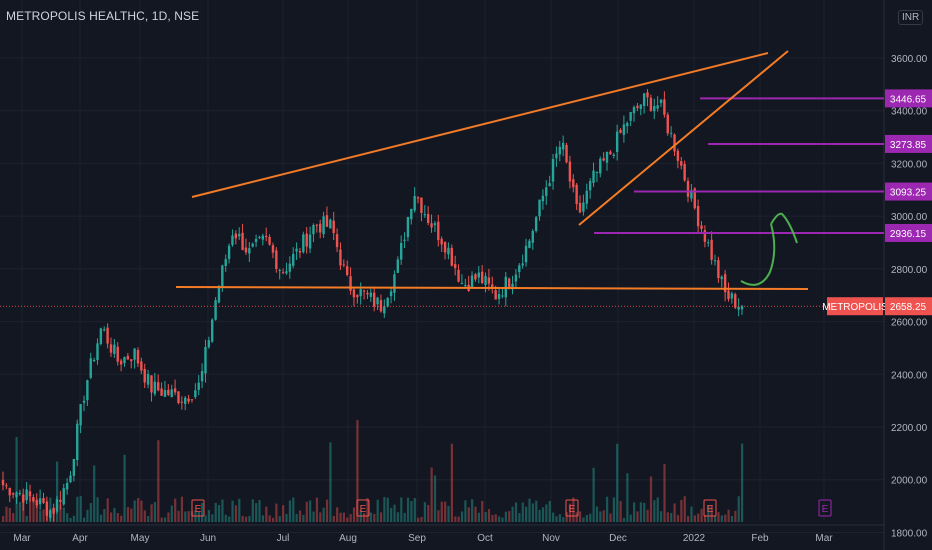 This screenshot has width=932, height=550. I want to click on y-tick-label: 1800.00, so click(909, 533).